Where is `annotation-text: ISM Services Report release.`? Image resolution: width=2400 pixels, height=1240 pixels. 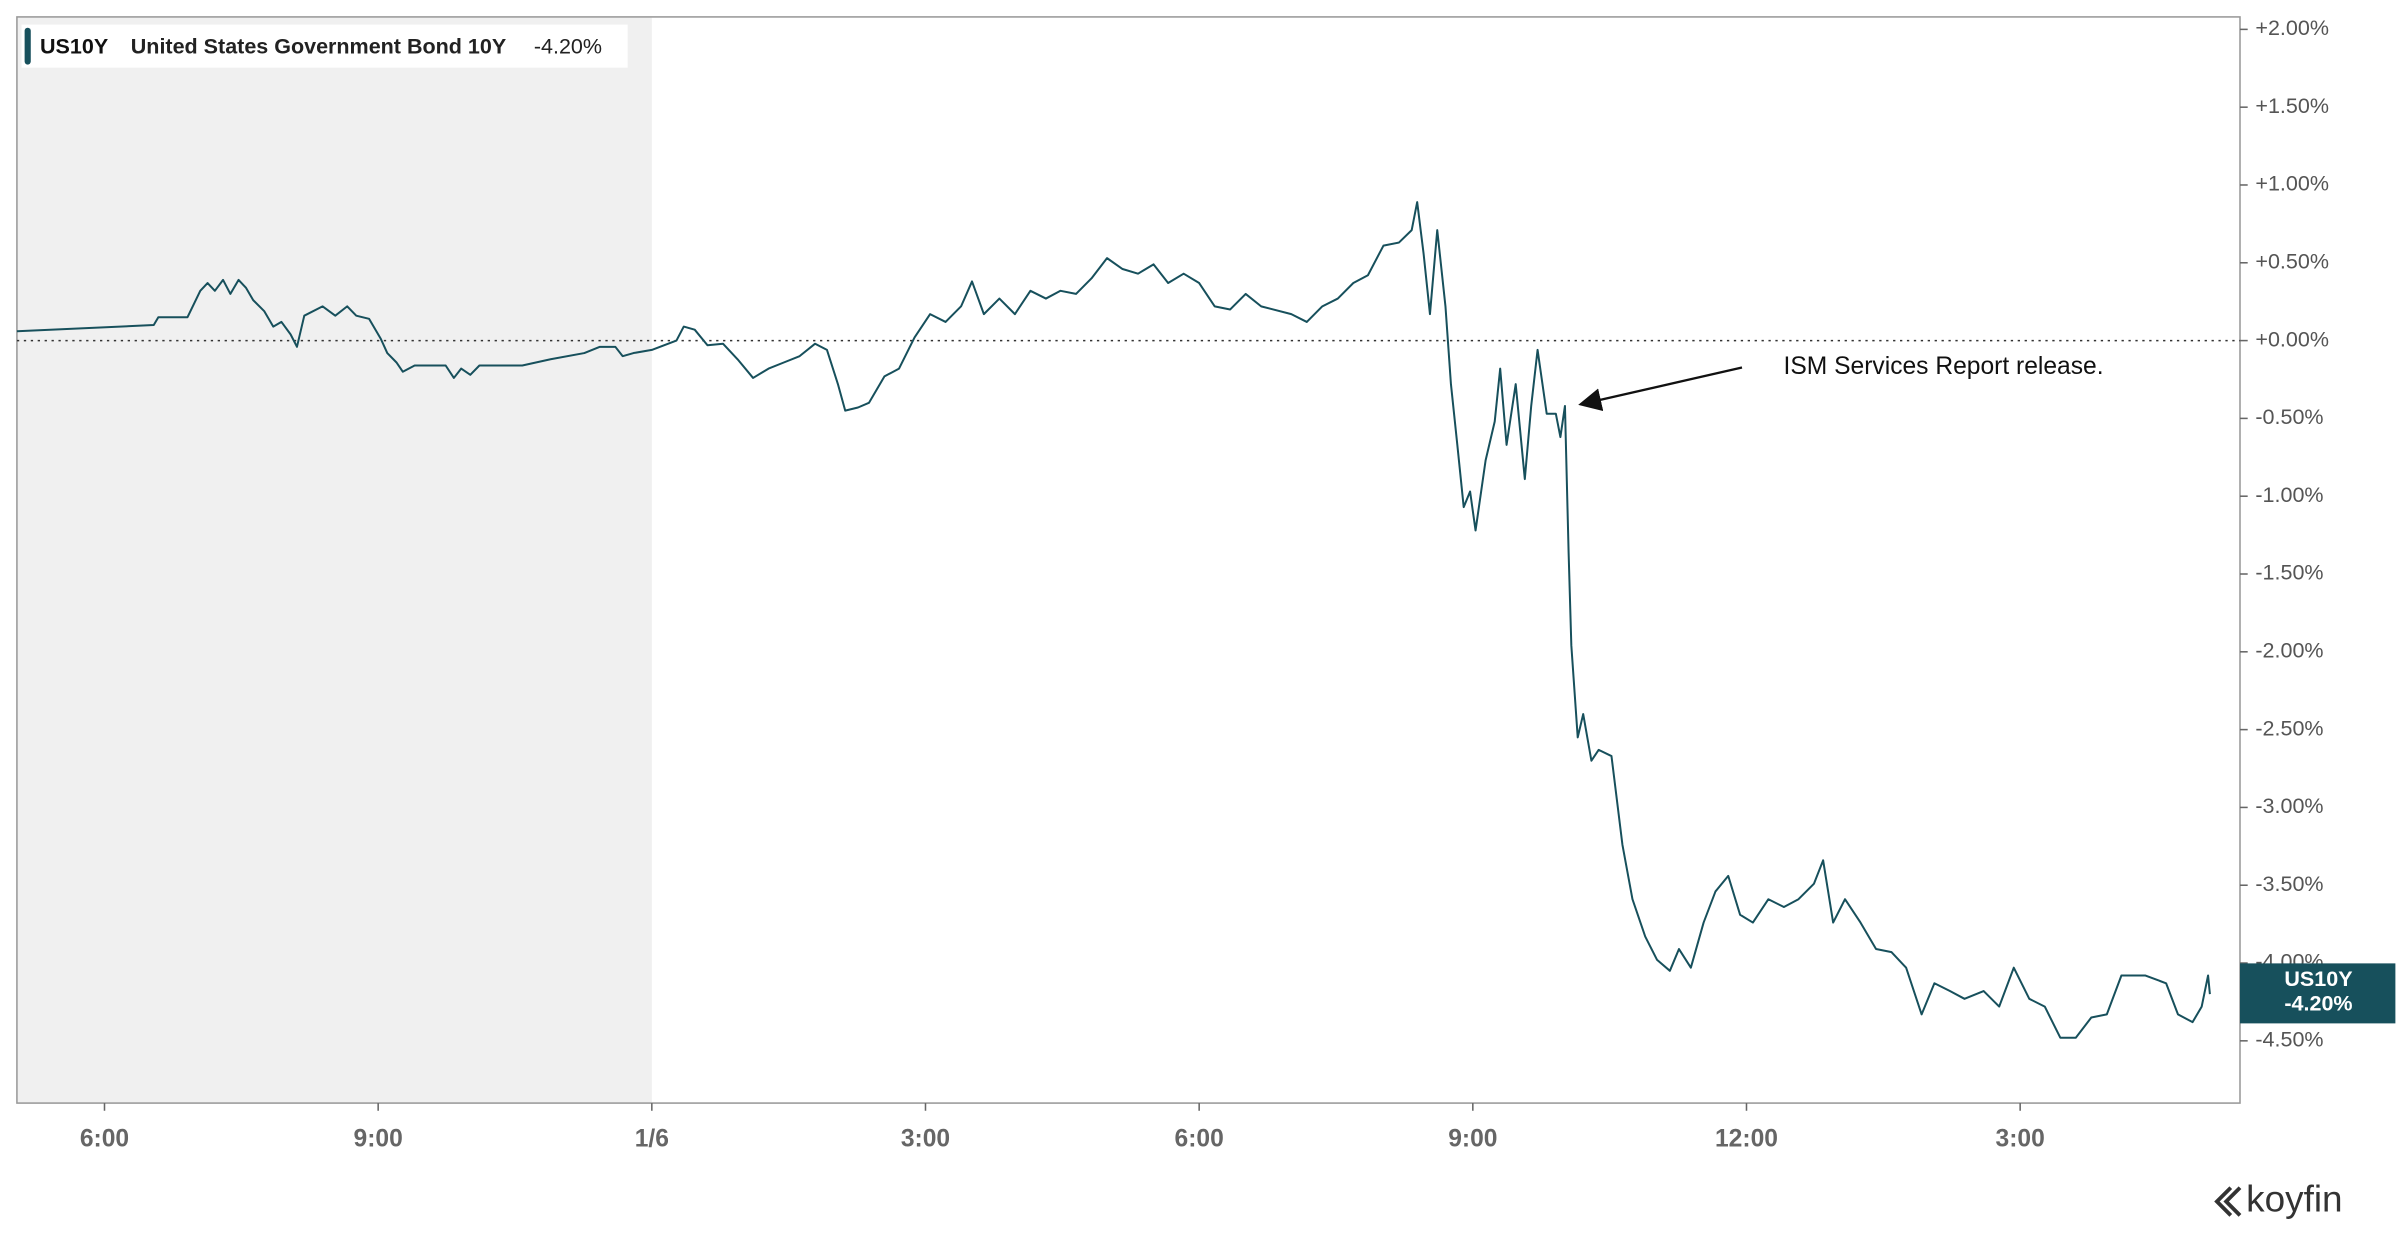
annotation-text: ISM Services Report release. is located at coordinates (1944, 366).